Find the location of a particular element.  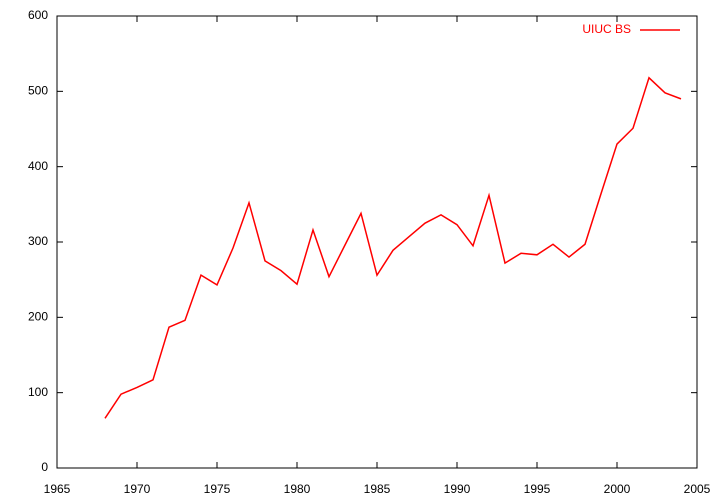

y-tick-label: 400 is located at coordinates (38, 166).